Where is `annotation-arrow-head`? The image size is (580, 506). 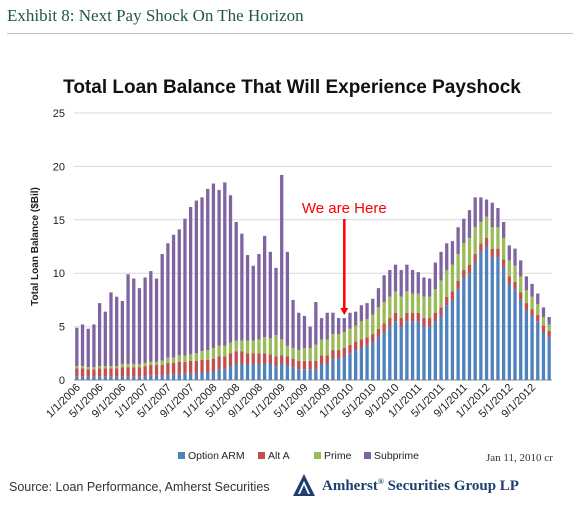
annotation-arrow-head is located at coordinates (344, 312).